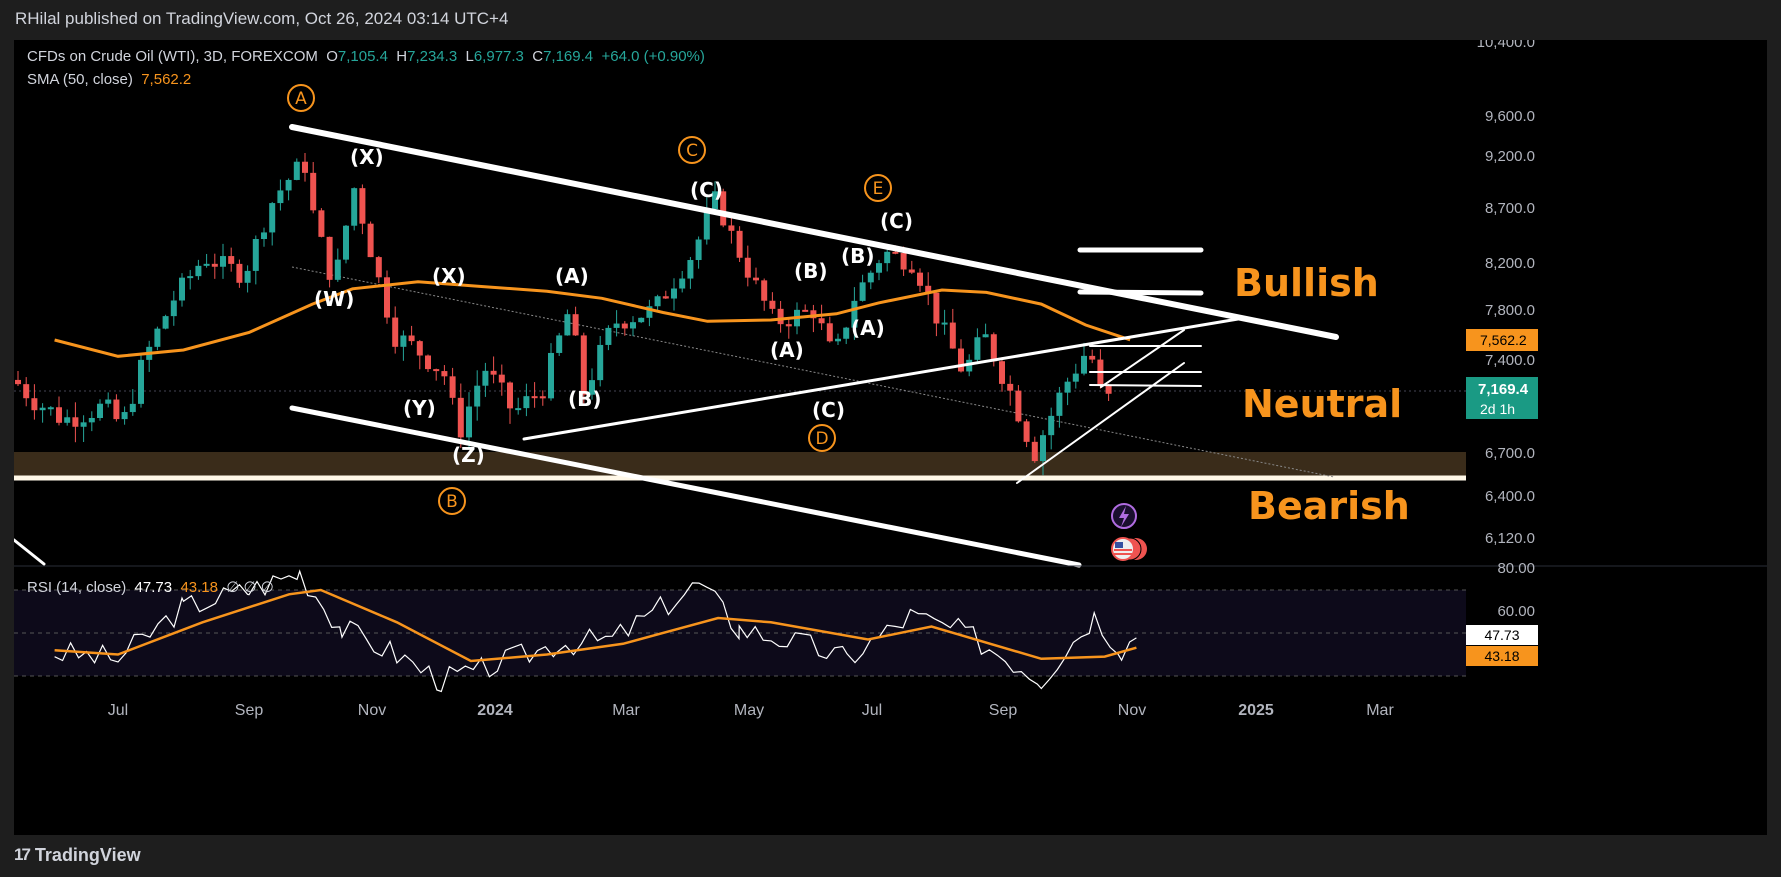 Image resolution: width=1781 pixels, height=877 pixels. I want to click on rsi-ma-badge: 43.18, so click(1501, 656).